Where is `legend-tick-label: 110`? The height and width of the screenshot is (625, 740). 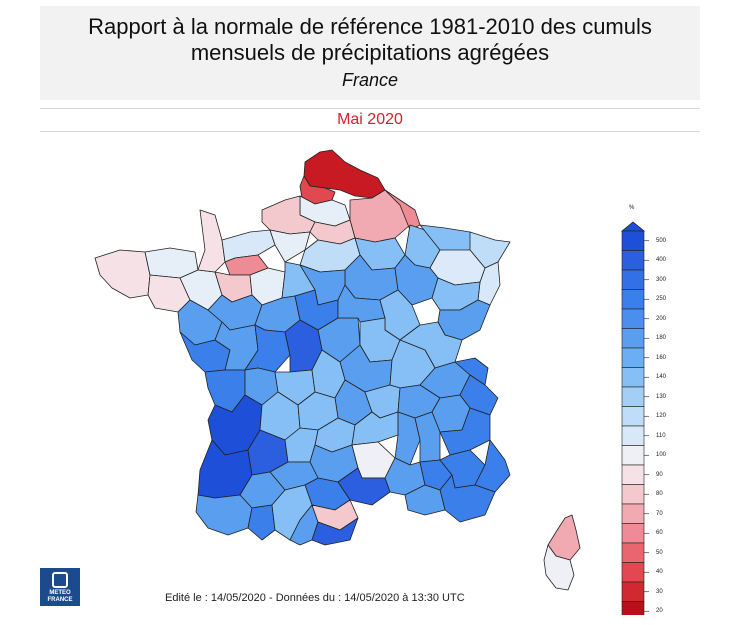
legend-tick-label: 110 is located at coordinates (661, 435).